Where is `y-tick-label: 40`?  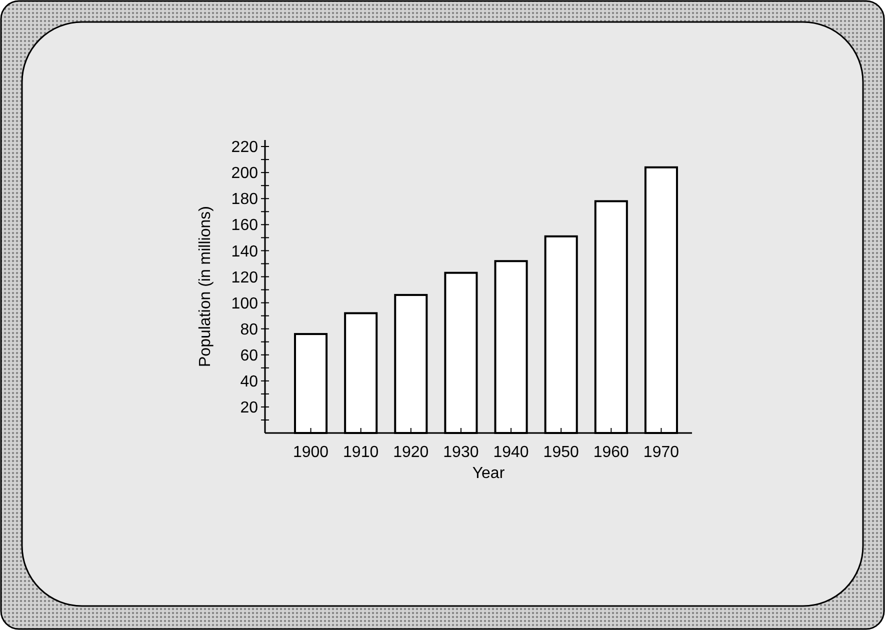 y-tick-label: 40 is located at coordinates (249, 382).